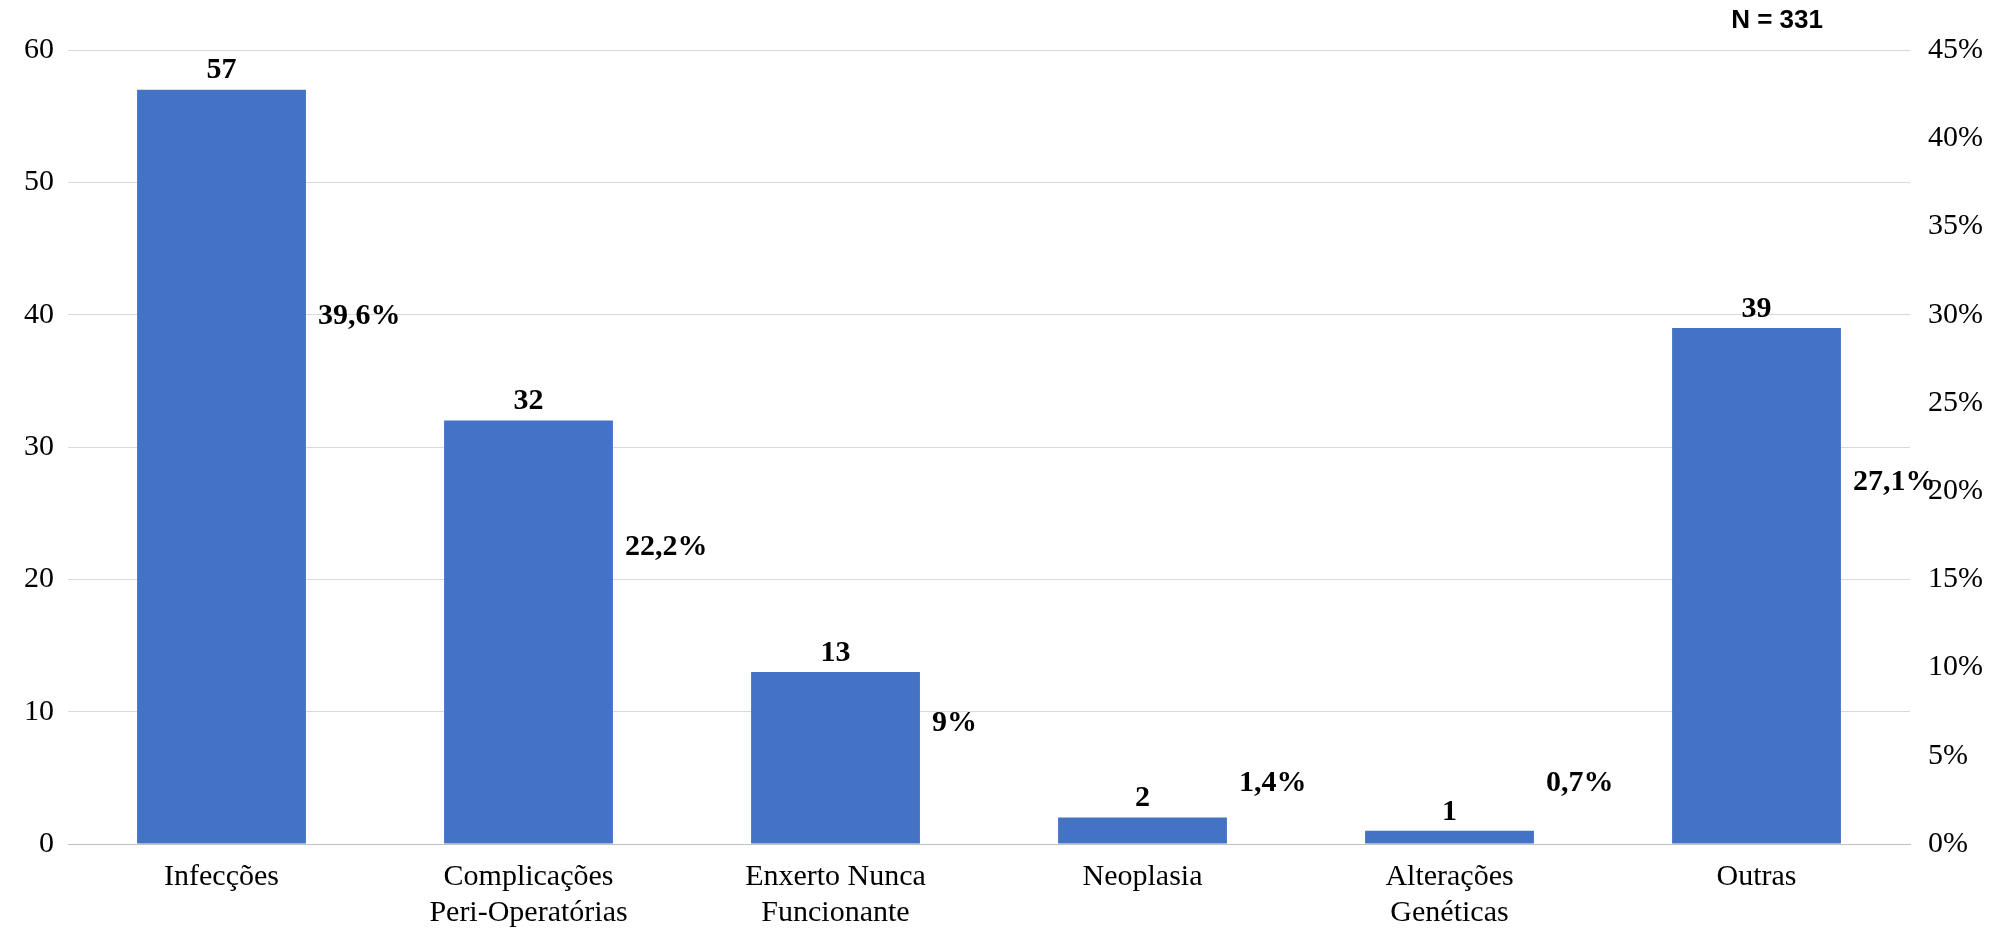  I want to click on annotation: 1,4%, so click(1272, 781).